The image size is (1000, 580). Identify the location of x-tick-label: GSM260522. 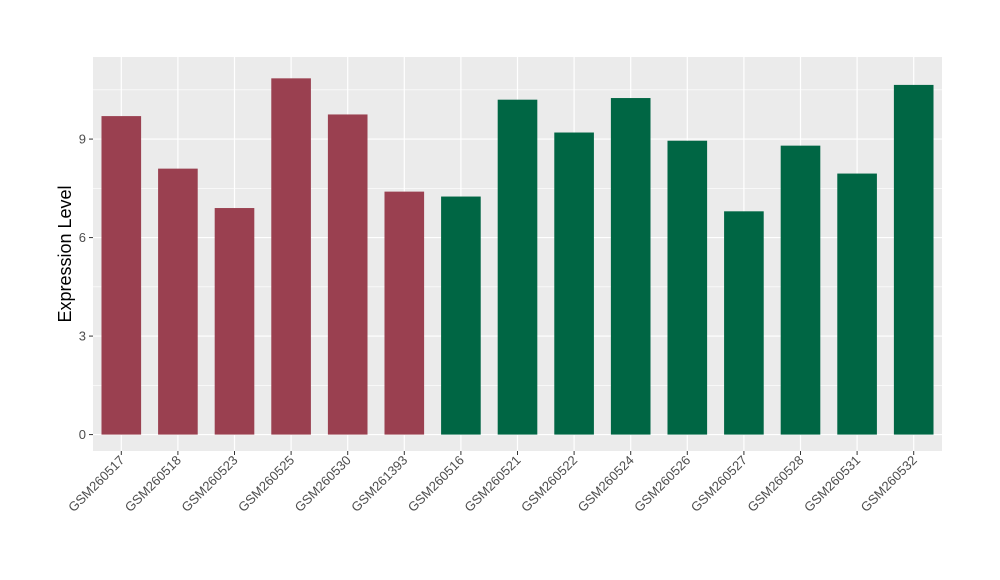
(549, 484).